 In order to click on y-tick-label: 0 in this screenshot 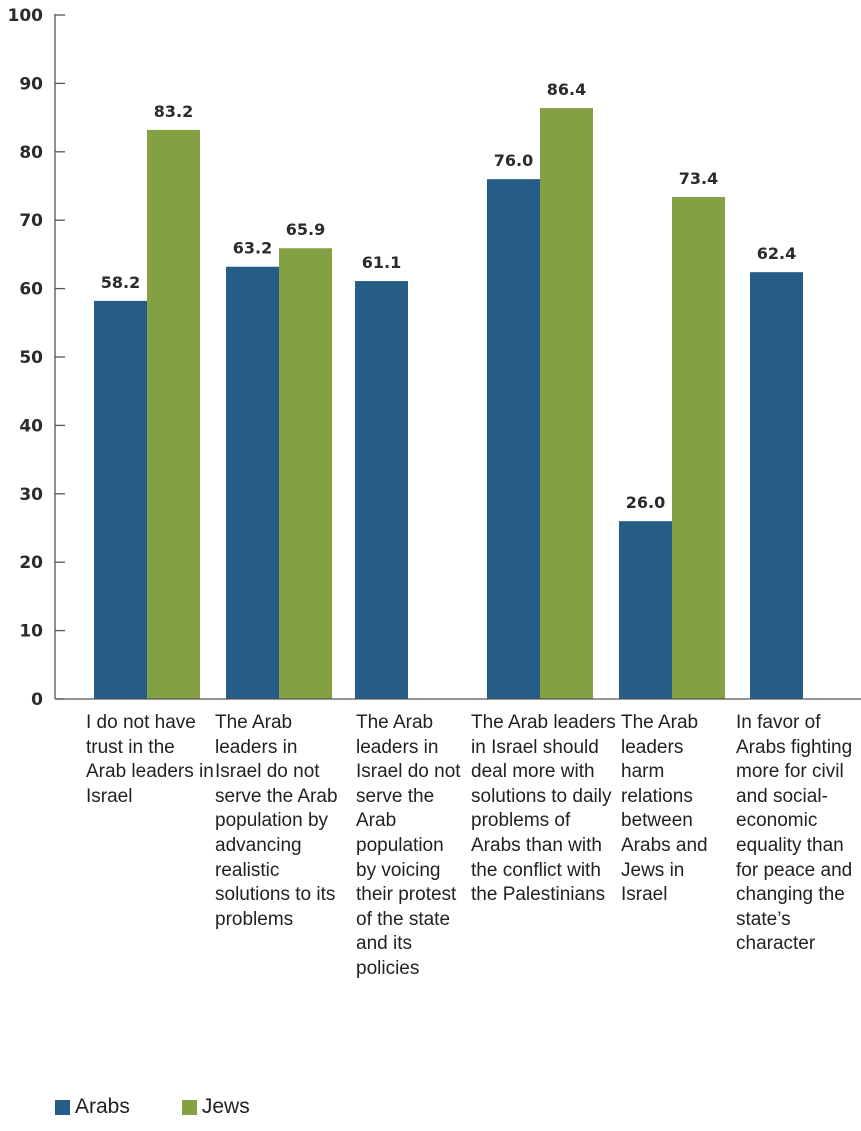, I will do `click(37, 700)`.